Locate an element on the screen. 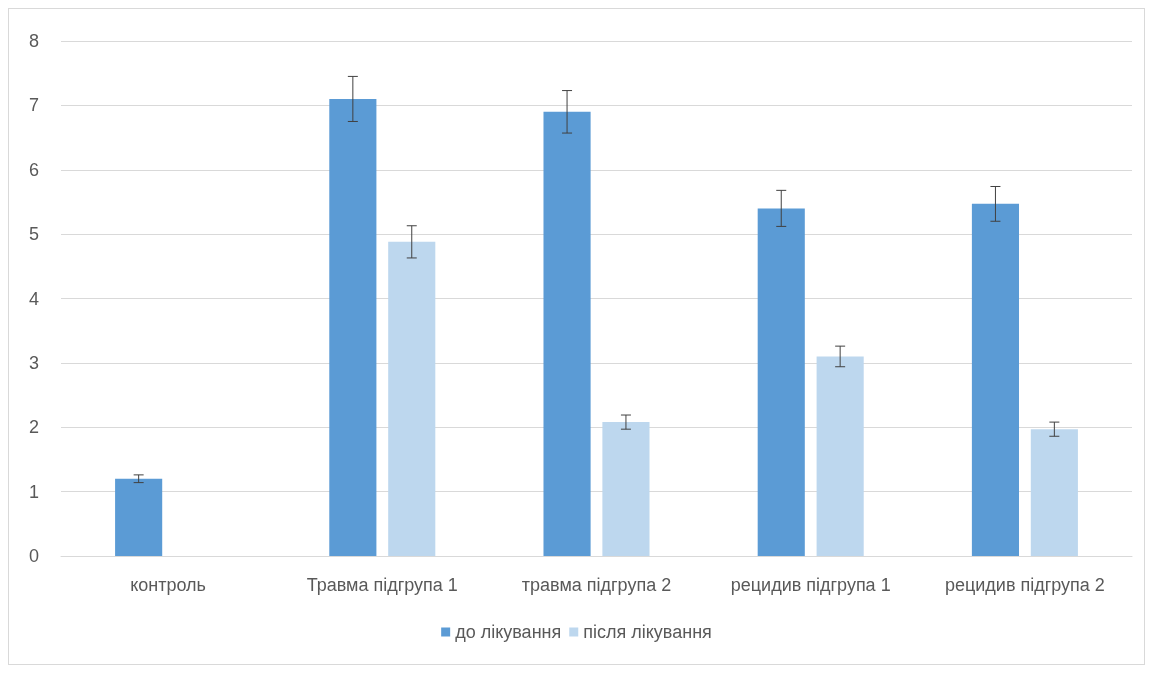  y-tick-label: 1 is located at coordinates (33, 491).